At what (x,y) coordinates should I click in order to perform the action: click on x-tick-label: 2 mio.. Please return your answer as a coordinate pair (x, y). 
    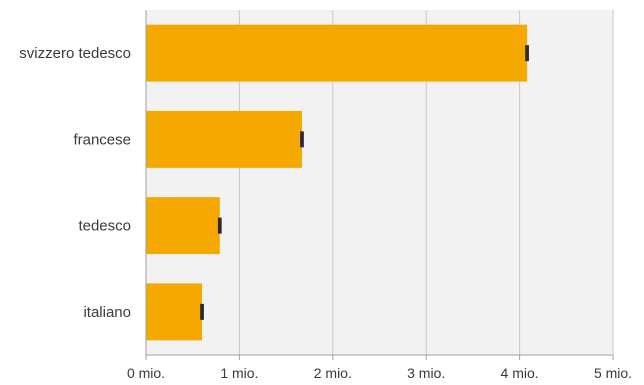
    Looking at the image, I should click on (333, 373).